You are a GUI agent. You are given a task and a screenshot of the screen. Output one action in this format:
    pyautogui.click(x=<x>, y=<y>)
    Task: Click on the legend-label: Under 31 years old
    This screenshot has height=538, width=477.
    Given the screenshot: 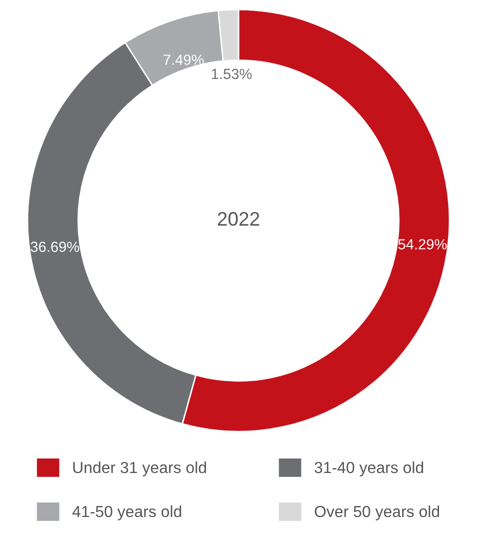 What is the action you would take?
    pyautogui.click(x=139, y=468)
    